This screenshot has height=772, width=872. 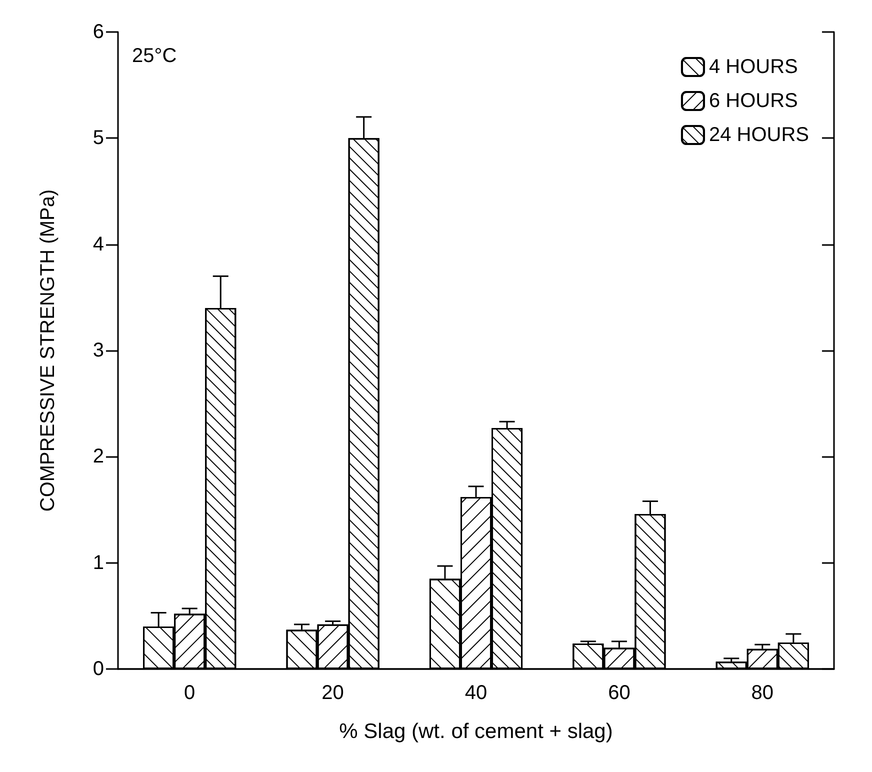 I want to click on y-tick-label: 5, so click(x=98, y=138).